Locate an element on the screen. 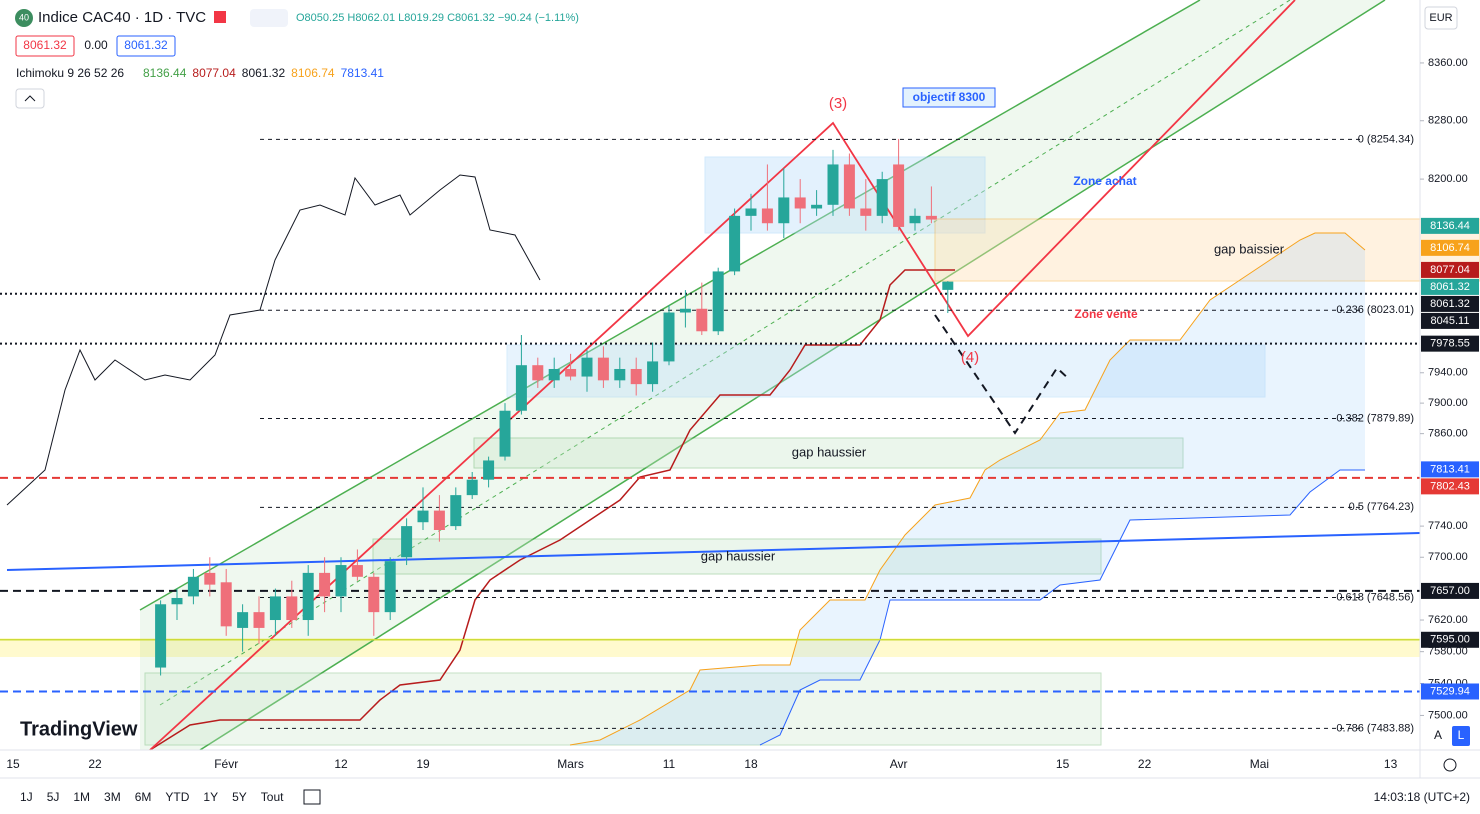  fib-label: 0 (8254.34) is located at coordinates (1386, 139).